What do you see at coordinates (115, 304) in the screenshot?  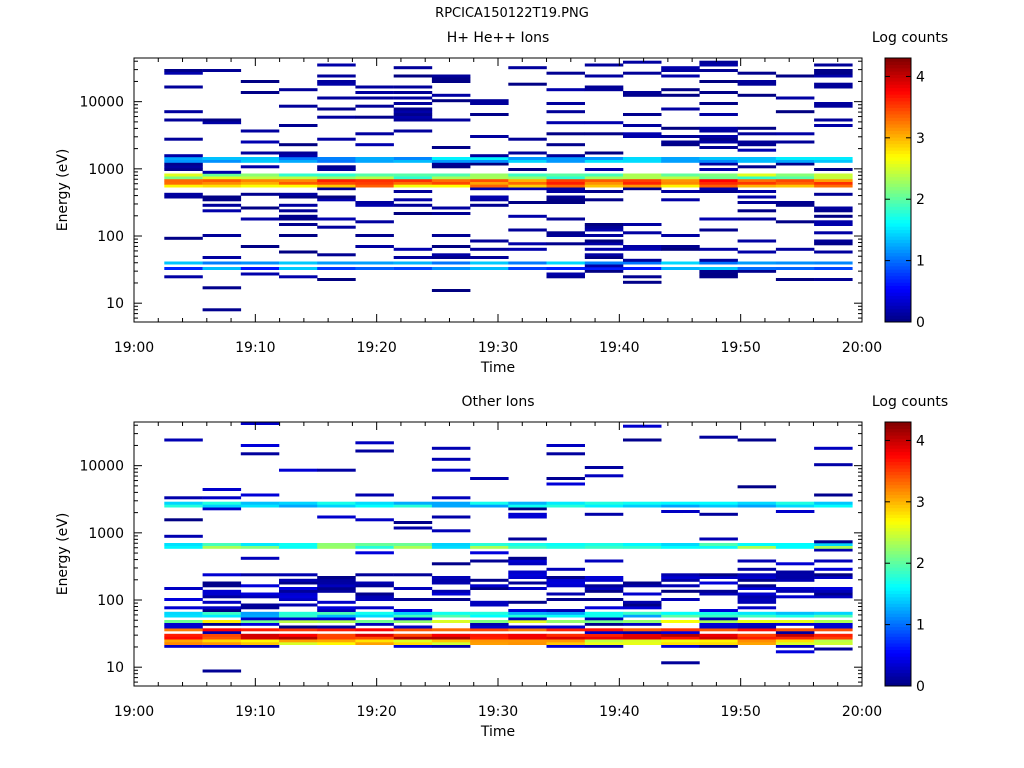 I see `y-tick-label: 10` at bounding box center [115, 304].